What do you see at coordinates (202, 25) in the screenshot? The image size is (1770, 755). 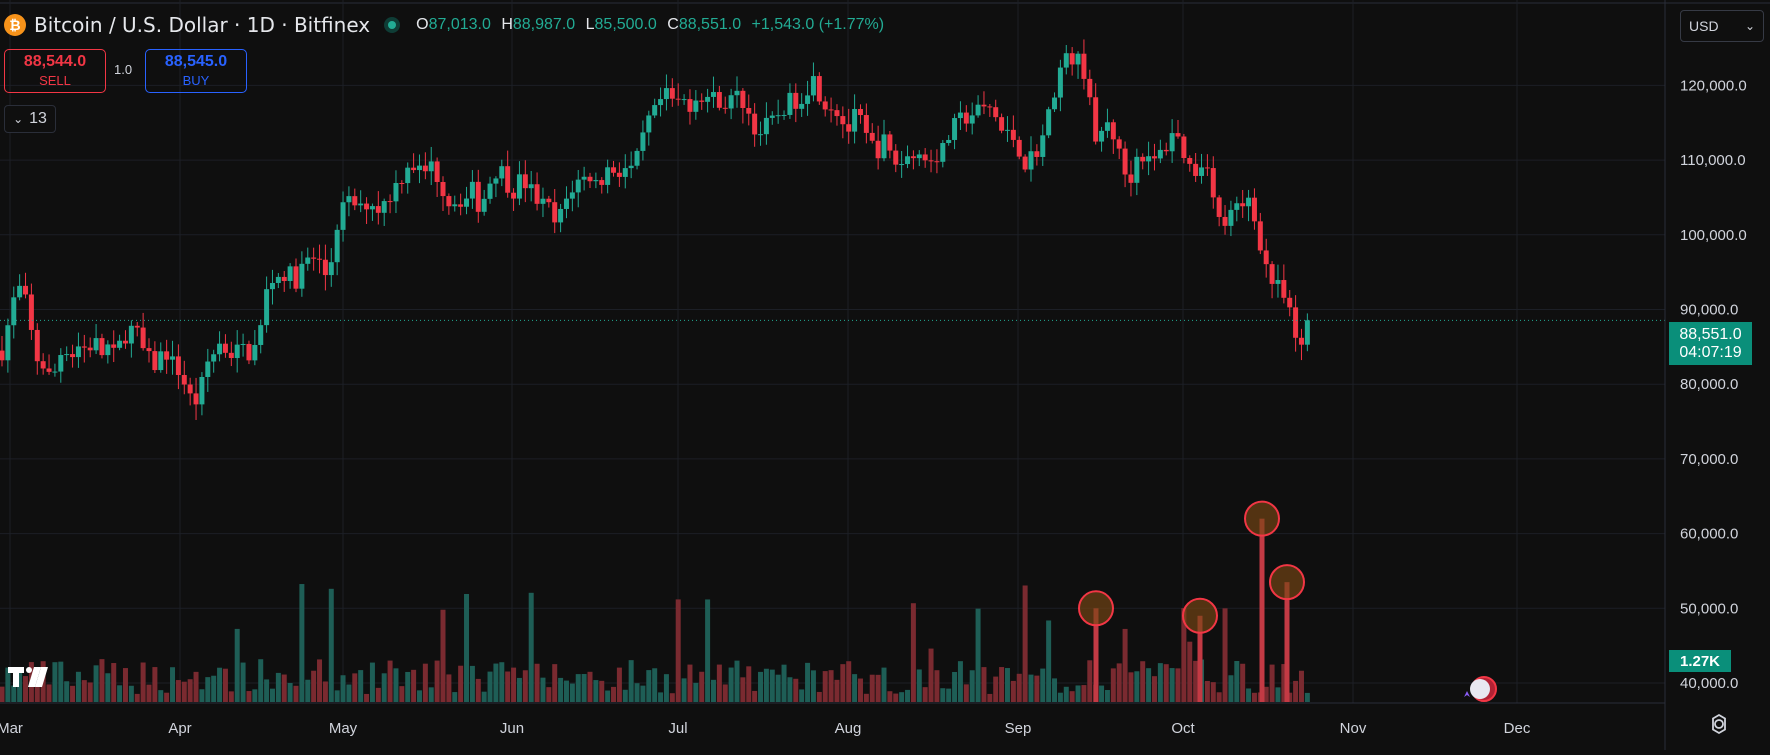 I see `symbol-title: Bitcoin / U.S. Dollar · 1D · Bitfinex` at bounding box center [202, 25].